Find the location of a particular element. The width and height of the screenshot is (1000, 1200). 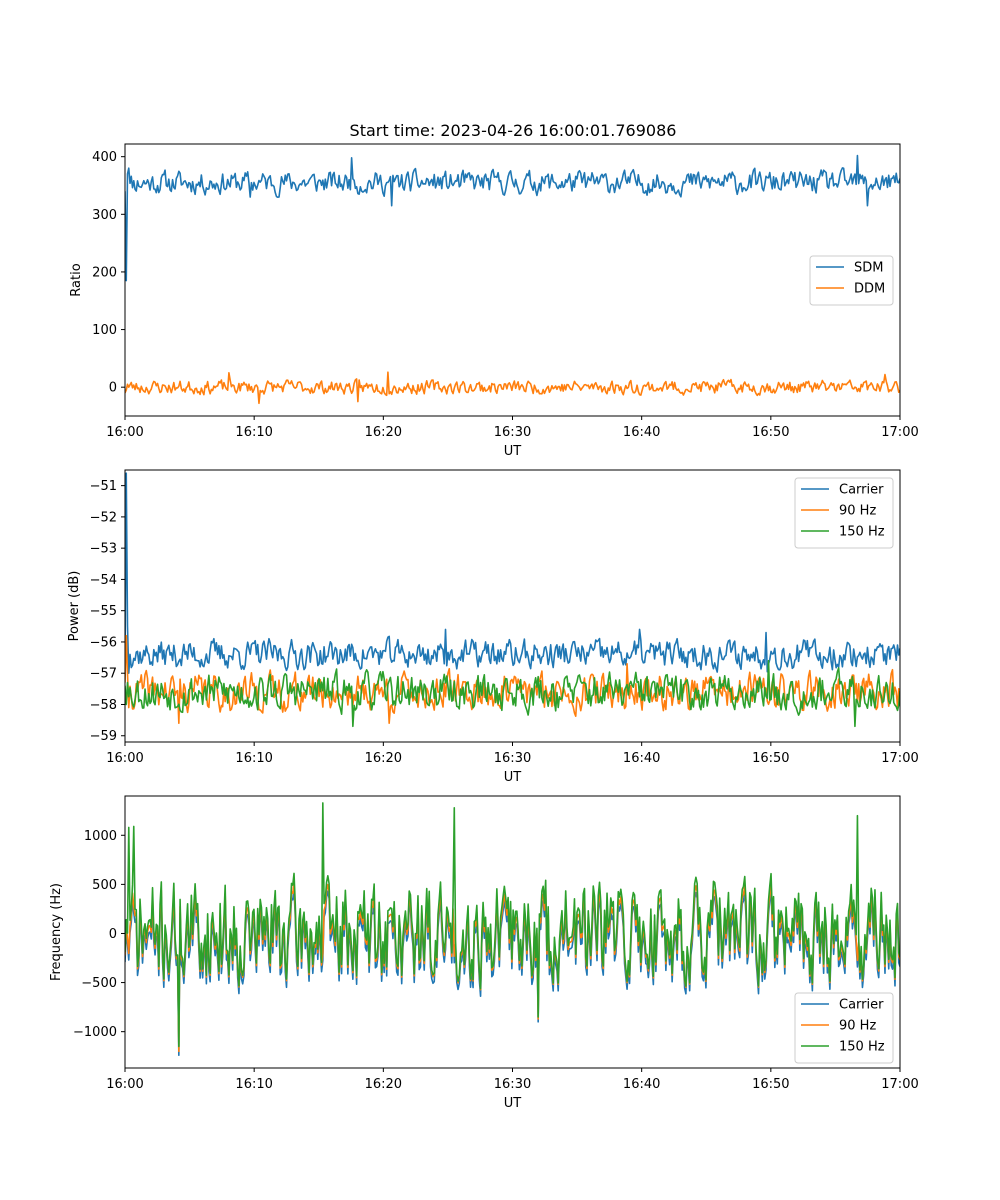

legend-label: SDM is located at coordinates (868, 268).